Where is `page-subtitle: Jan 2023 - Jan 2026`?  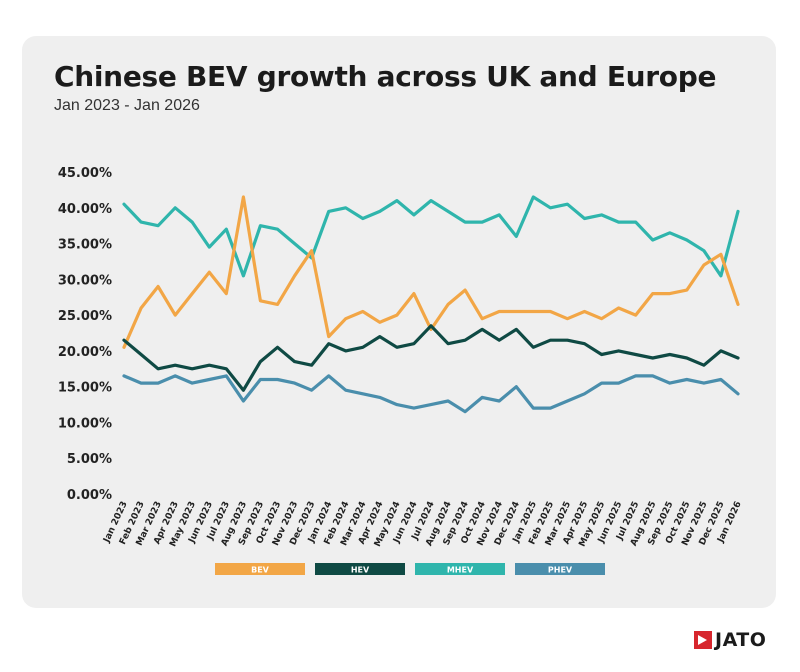 page-subtitle: Jan 2023 - Jan 2026 is located at coordinates (127, 105).